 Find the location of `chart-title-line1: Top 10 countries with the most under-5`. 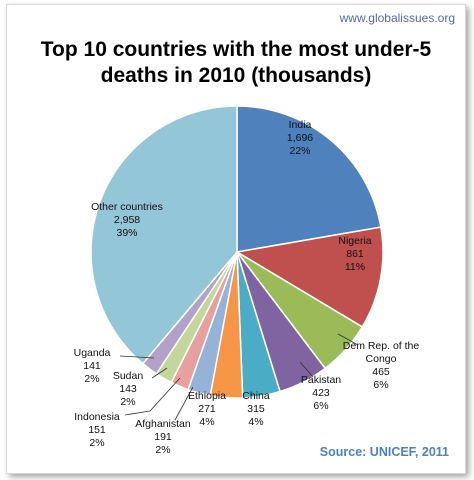

chart-title-line1: Top 10 countries with the most under-5 is located at coordinates (236, 49).